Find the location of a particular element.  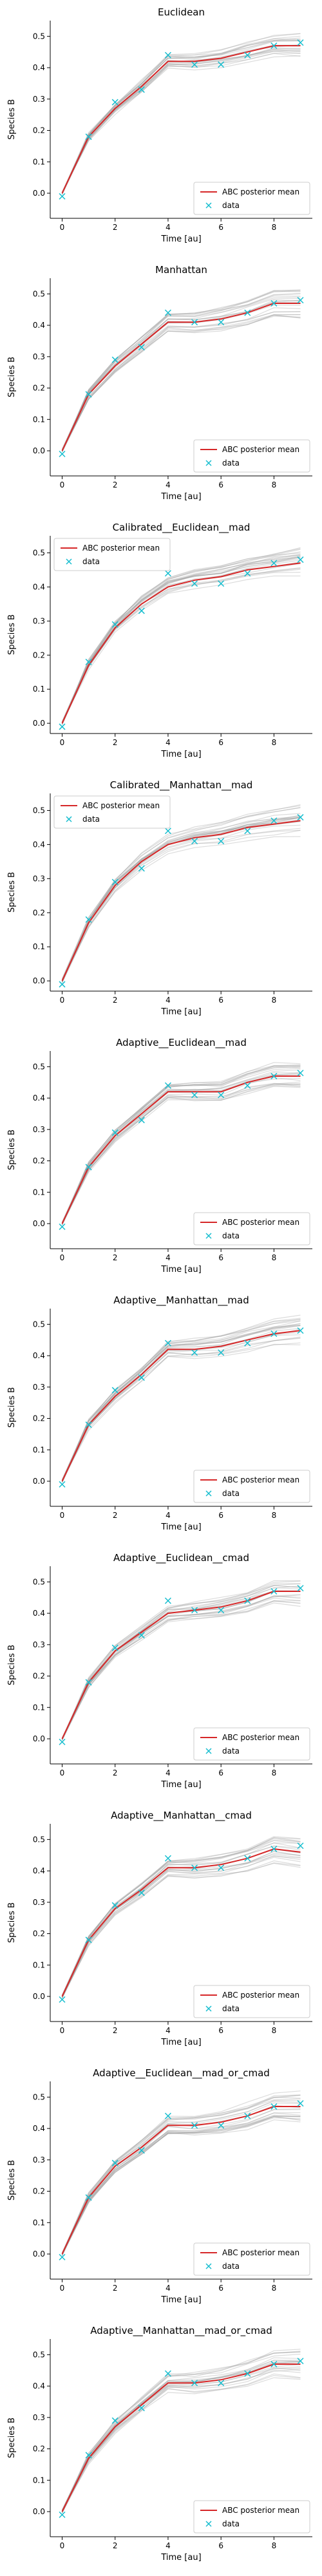

chart-title: Adaptive__Euclidean__mad is located at coordinates (182, 1043).